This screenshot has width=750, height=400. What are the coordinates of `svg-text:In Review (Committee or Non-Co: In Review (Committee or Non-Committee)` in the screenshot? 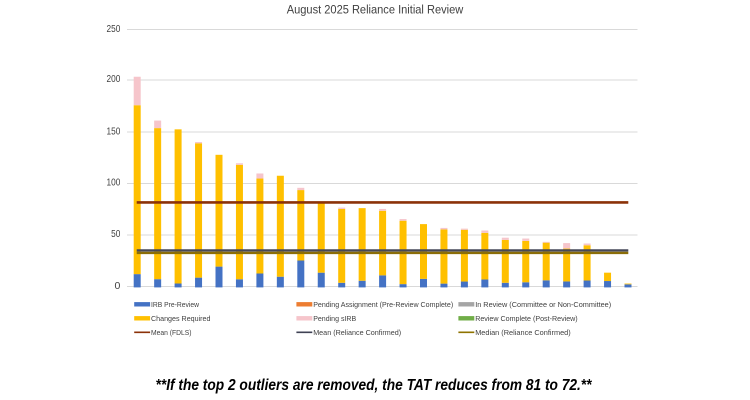 It's located at (543, 304).